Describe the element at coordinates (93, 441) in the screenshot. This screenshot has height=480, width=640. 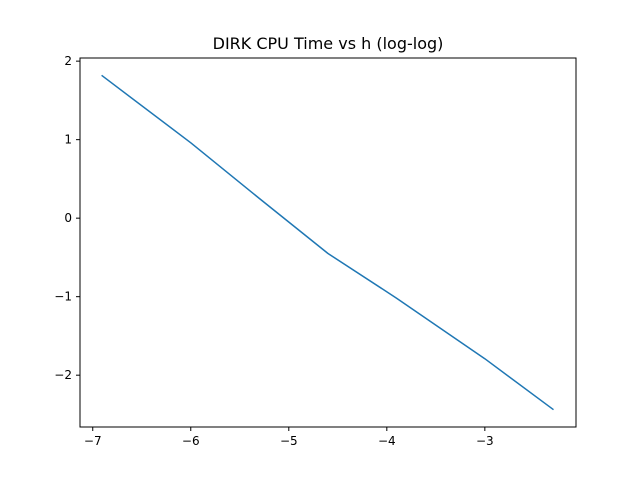
I see `x-tick-label: −7` at that location.